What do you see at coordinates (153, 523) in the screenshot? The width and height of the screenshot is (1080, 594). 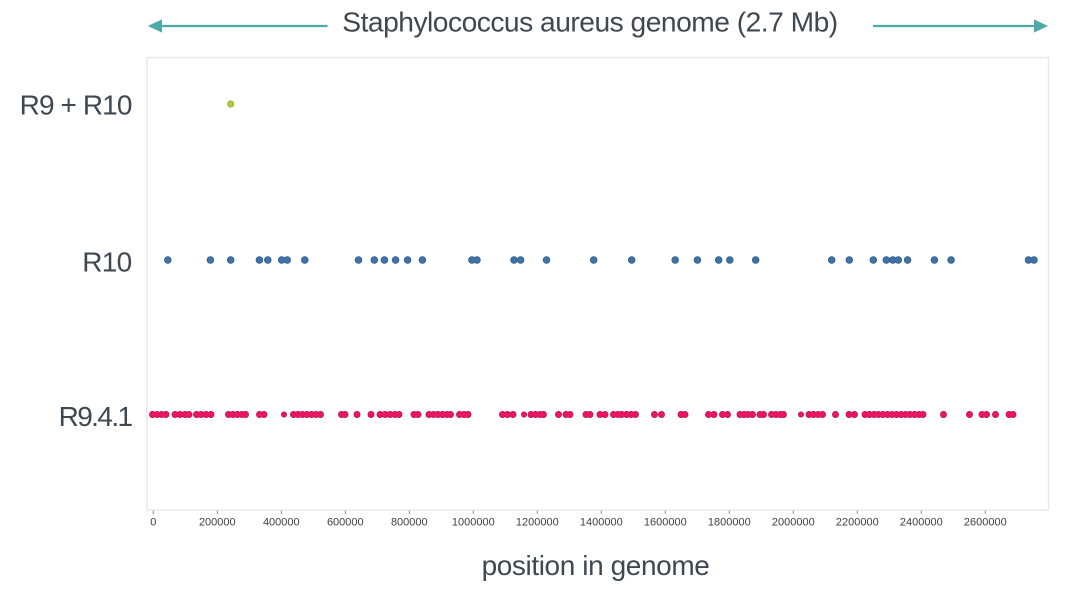 I see `svg-text: 0` at bounding box center [153, 523].